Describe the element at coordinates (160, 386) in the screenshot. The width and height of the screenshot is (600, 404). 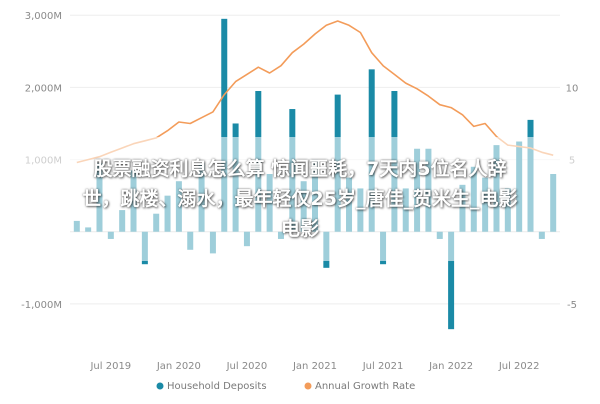
I see `legend-marker-deposits` at that location.